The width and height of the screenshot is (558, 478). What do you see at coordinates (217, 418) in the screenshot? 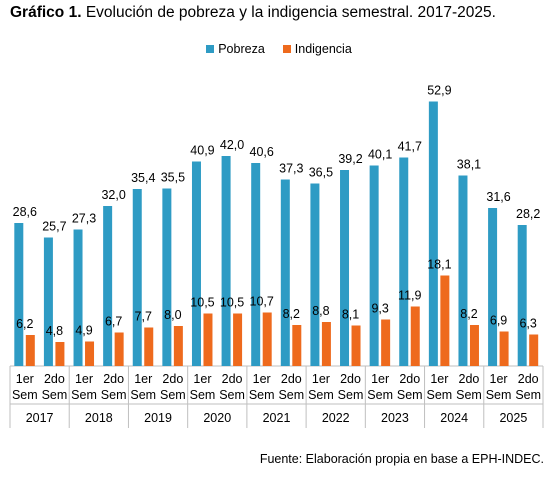
I see `tick-label-year: 2020` at bounding box center [217, 418].